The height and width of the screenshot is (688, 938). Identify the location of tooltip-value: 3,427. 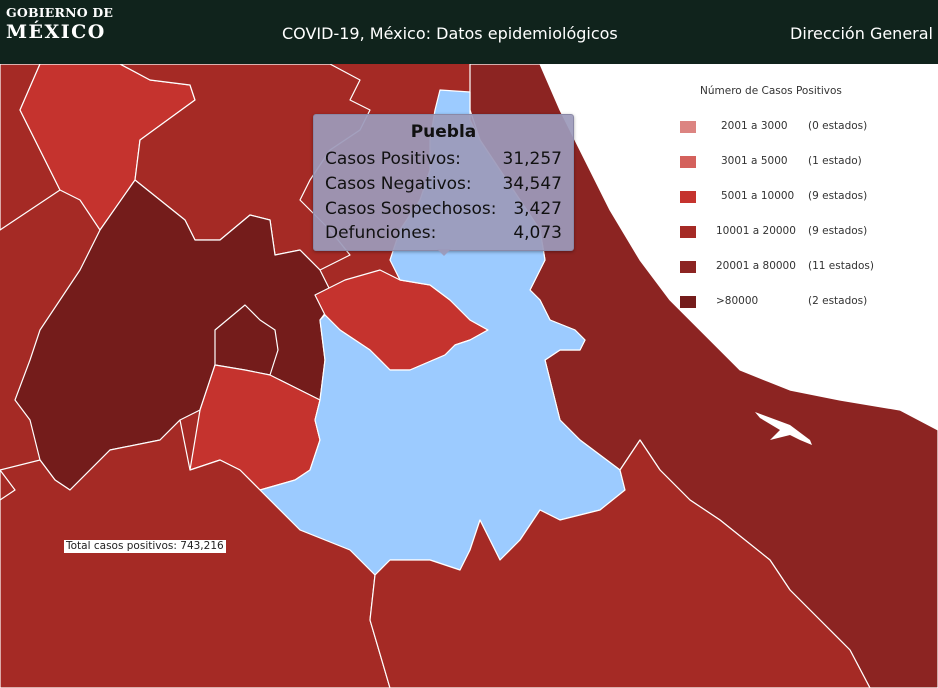
(537, 209).